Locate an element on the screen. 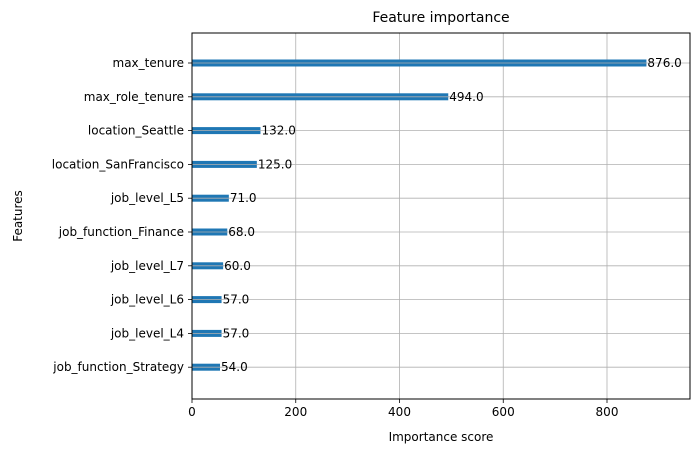 Image resolution: width=698 pixels, height=453 pixels. bar-value-label: 54.0 is located at coordinates (234, 367).